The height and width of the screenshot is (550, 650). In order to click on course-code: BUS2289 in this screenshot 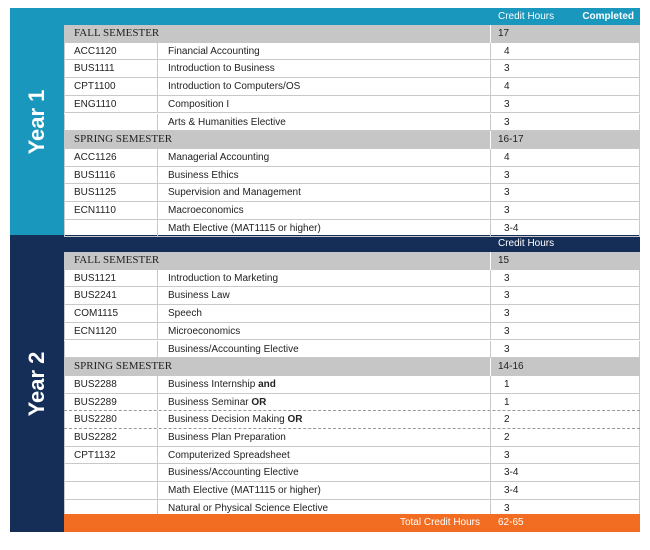, I will do `click(95, 402)`.